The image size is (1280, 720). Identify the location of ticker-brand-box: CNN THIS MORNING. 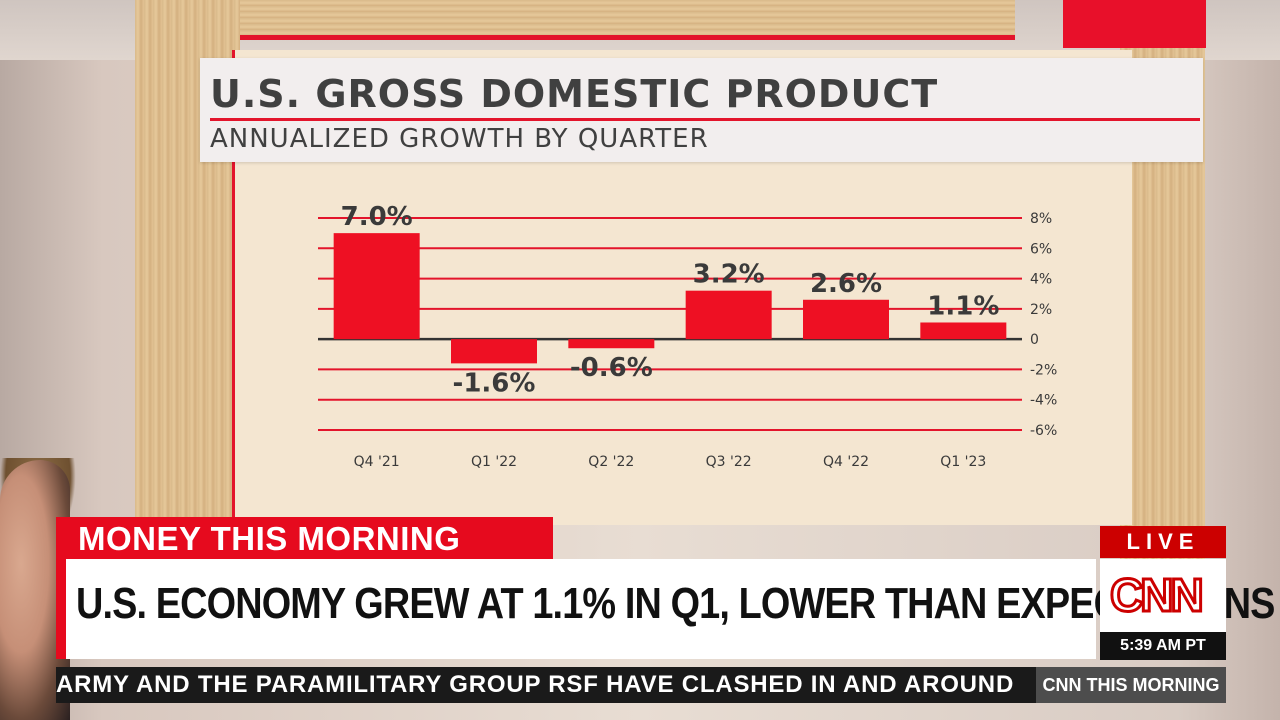
(1131, 685).